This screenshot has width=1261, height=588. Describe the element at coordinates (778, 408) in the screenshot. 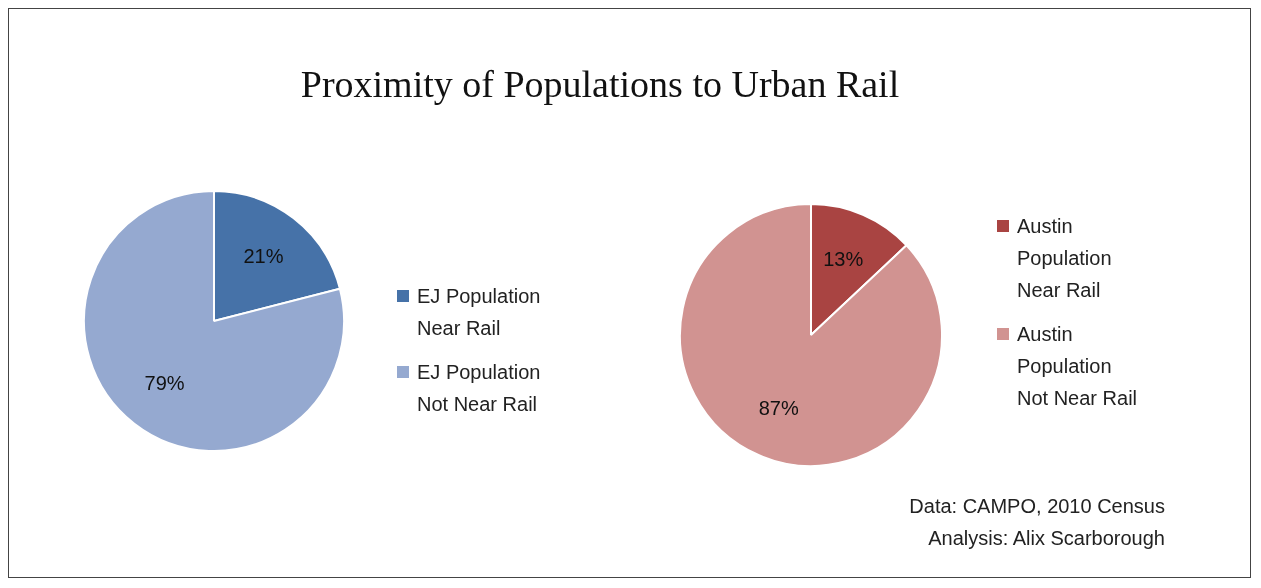

I see `data-label: 87%` at that location.